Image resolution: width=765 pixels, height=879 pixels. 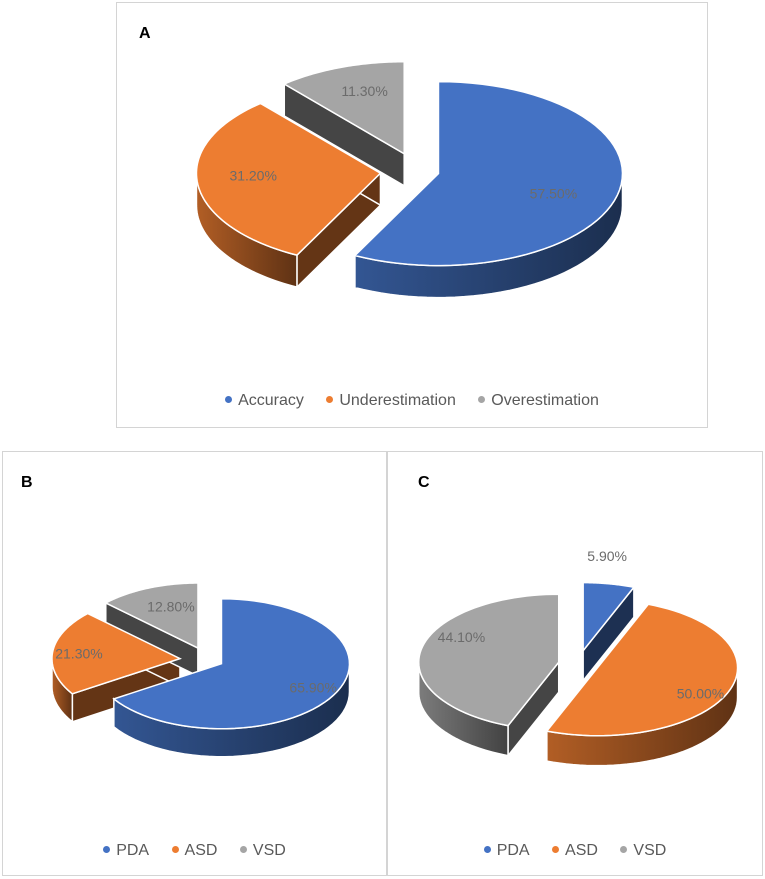 I want to click on pie-slice-accuracy, so click(x=488, y=173).